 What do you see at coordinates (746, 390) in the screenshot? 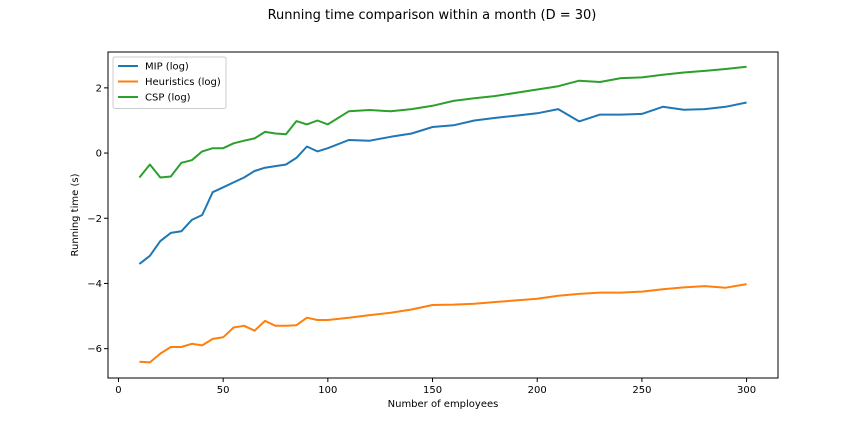
I see `x-tick-label: 300` at bounding box center [746, 390].